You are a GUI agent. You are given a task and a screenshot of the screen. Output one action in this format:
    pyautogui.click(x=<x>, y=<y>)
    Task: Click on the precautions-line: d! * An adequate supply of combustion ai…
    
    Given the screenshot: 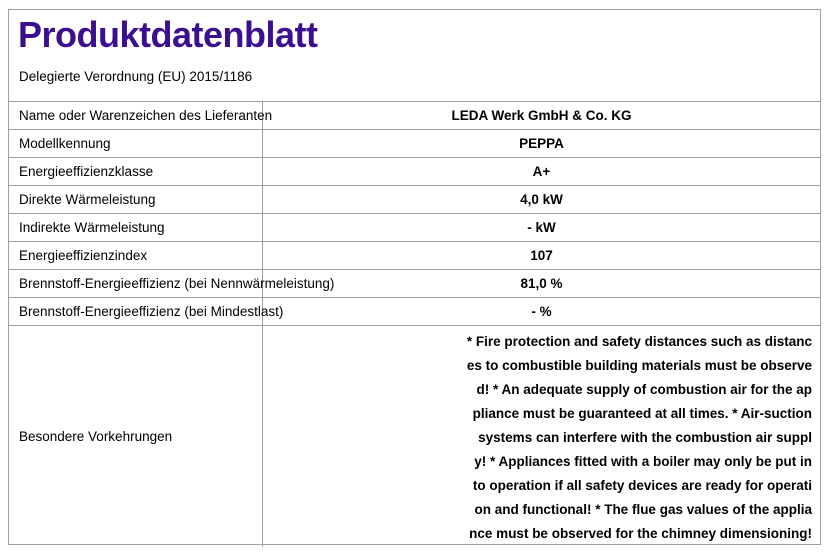 What is the action you would take?
    pyautogui.click(x=644, y=389)
    